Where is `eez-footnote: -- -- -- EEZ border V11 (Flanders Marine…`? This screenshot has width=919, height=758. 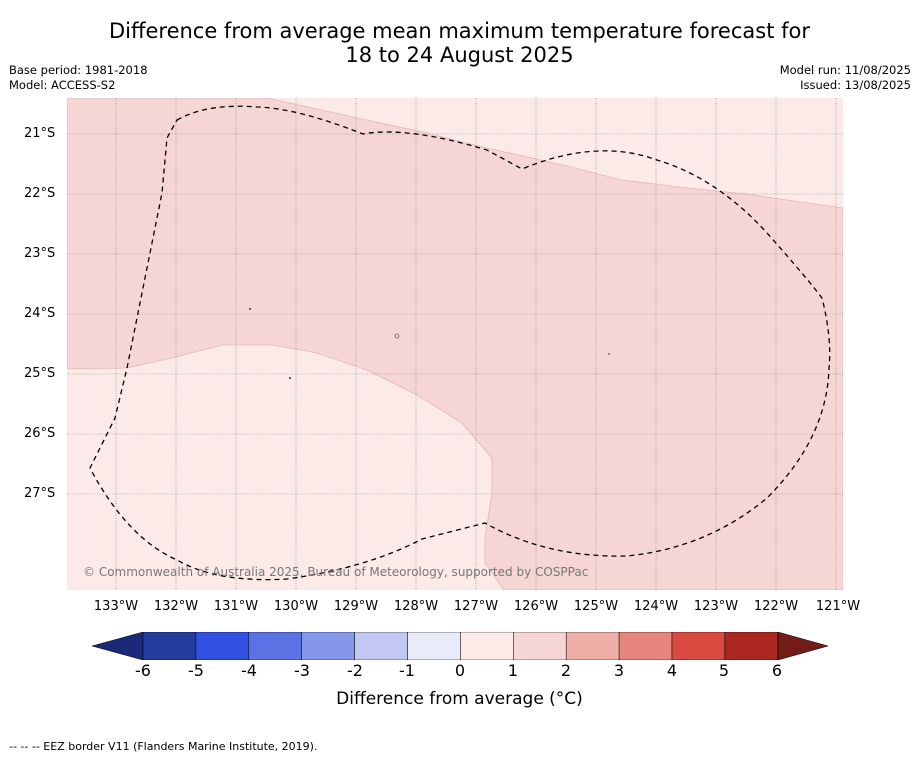 eez-footnote: -- -- -- EEZ border V11 (Flanders Marine… is located at coordinates (163, 746).